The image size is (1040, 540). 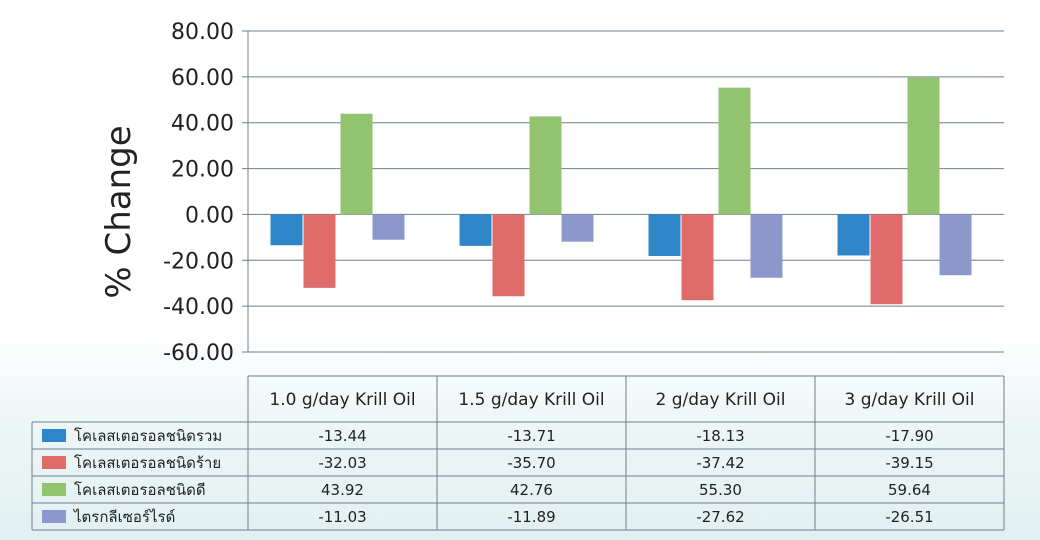 What do you see at coordinates (342, 517) in the screenshot?
I see `data-label: -11.03` at bounding box center [342, 517].